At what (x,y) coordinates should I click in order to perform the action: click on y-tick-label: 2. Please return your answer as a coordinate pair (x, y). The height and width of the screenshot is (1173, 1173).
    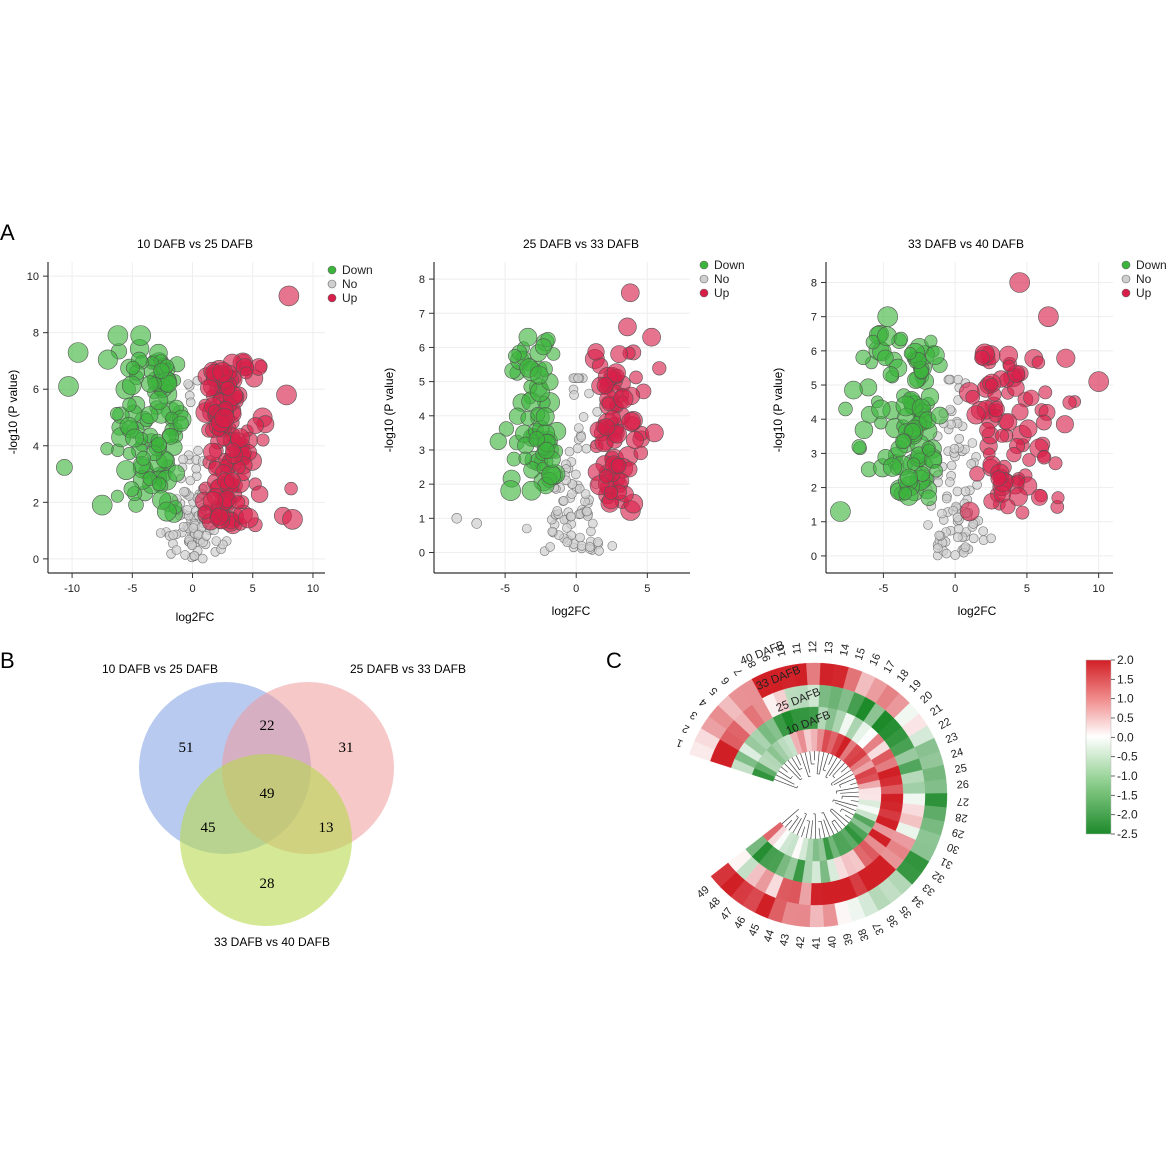
    Looking at the image, I should click on (36, 503).